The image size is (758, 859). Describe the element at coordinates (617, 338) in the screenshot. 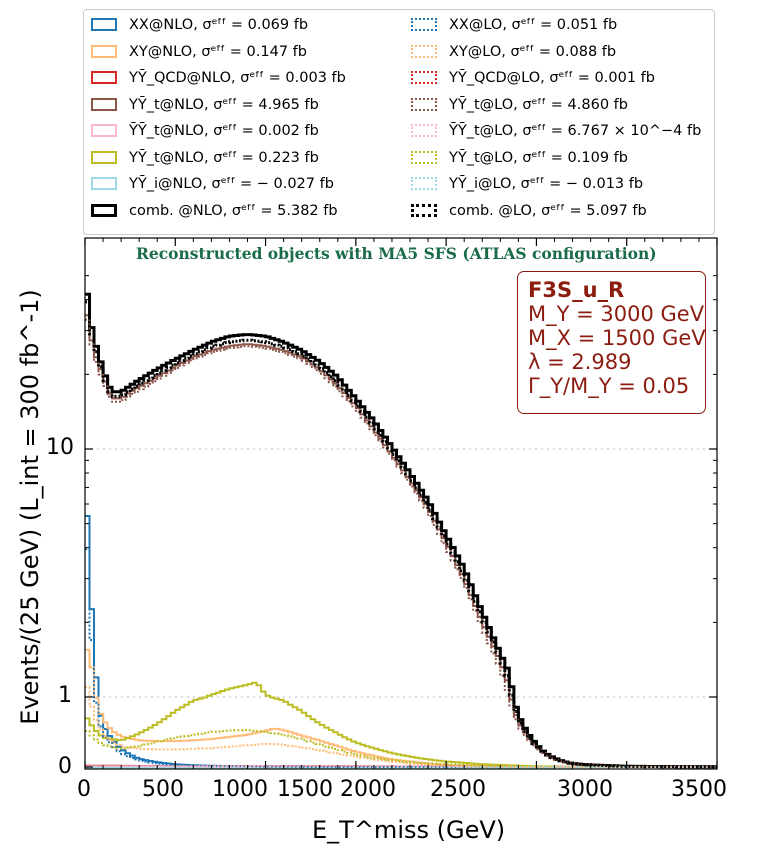

I see `model-line: M_X = 1500 GeV` at that location.